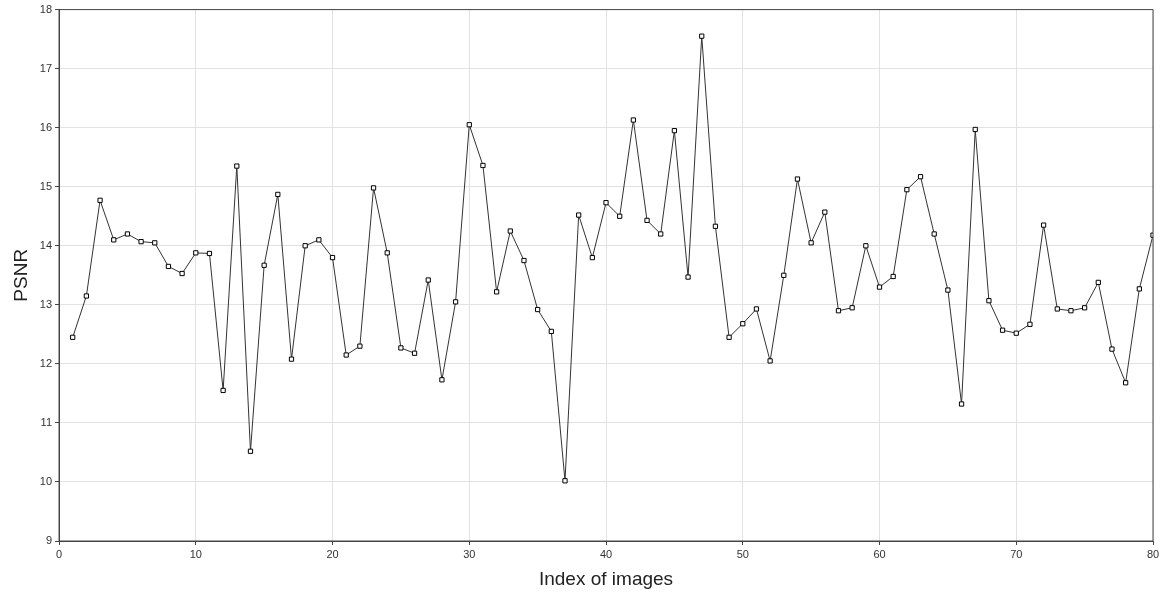 The image size is (1165, 597). What do you see at coordinates (46, 126) in the screenshot?
I see `y-tick-label: 16` at bounding box center [46, 126].